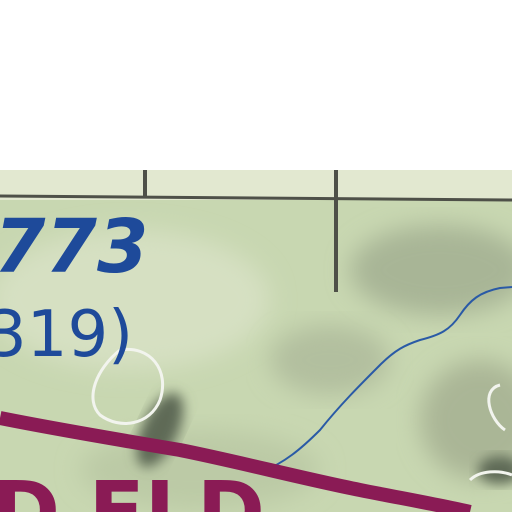 The width and height of the screenshot is (512, 512). What do you see at coordinates (132, 488) in the screenshot?
I see `bottom-place-label: D FLD` at bounding box center [132, 488].